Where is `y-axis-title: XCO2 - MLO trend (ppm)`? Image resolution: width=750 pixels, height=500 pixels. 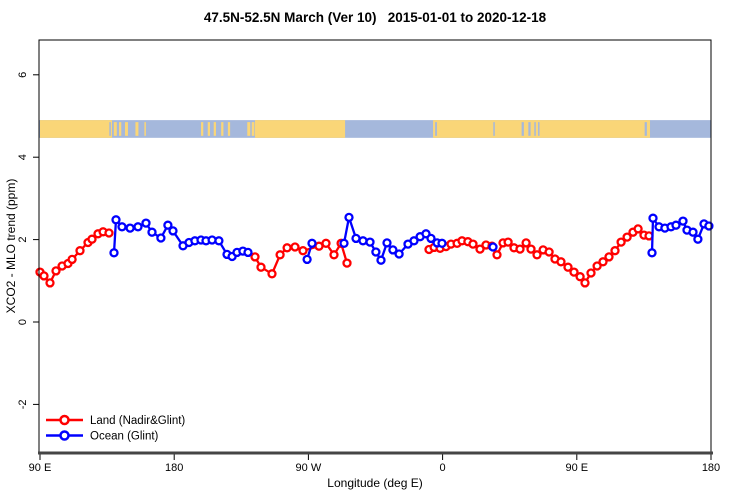 y-axis-title: XCO2 - MLO trend (ppm) is located at coordinates (11, 246).